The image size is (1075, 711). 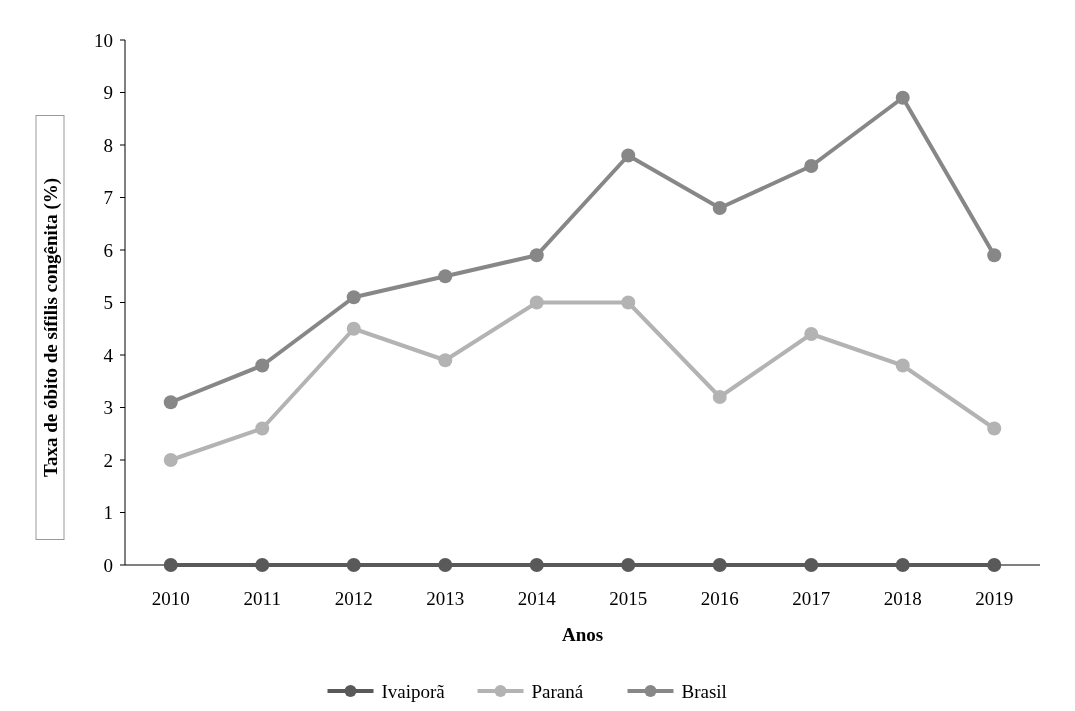 I want to click on y-tick-label: 10, so click(x=103, y=40).